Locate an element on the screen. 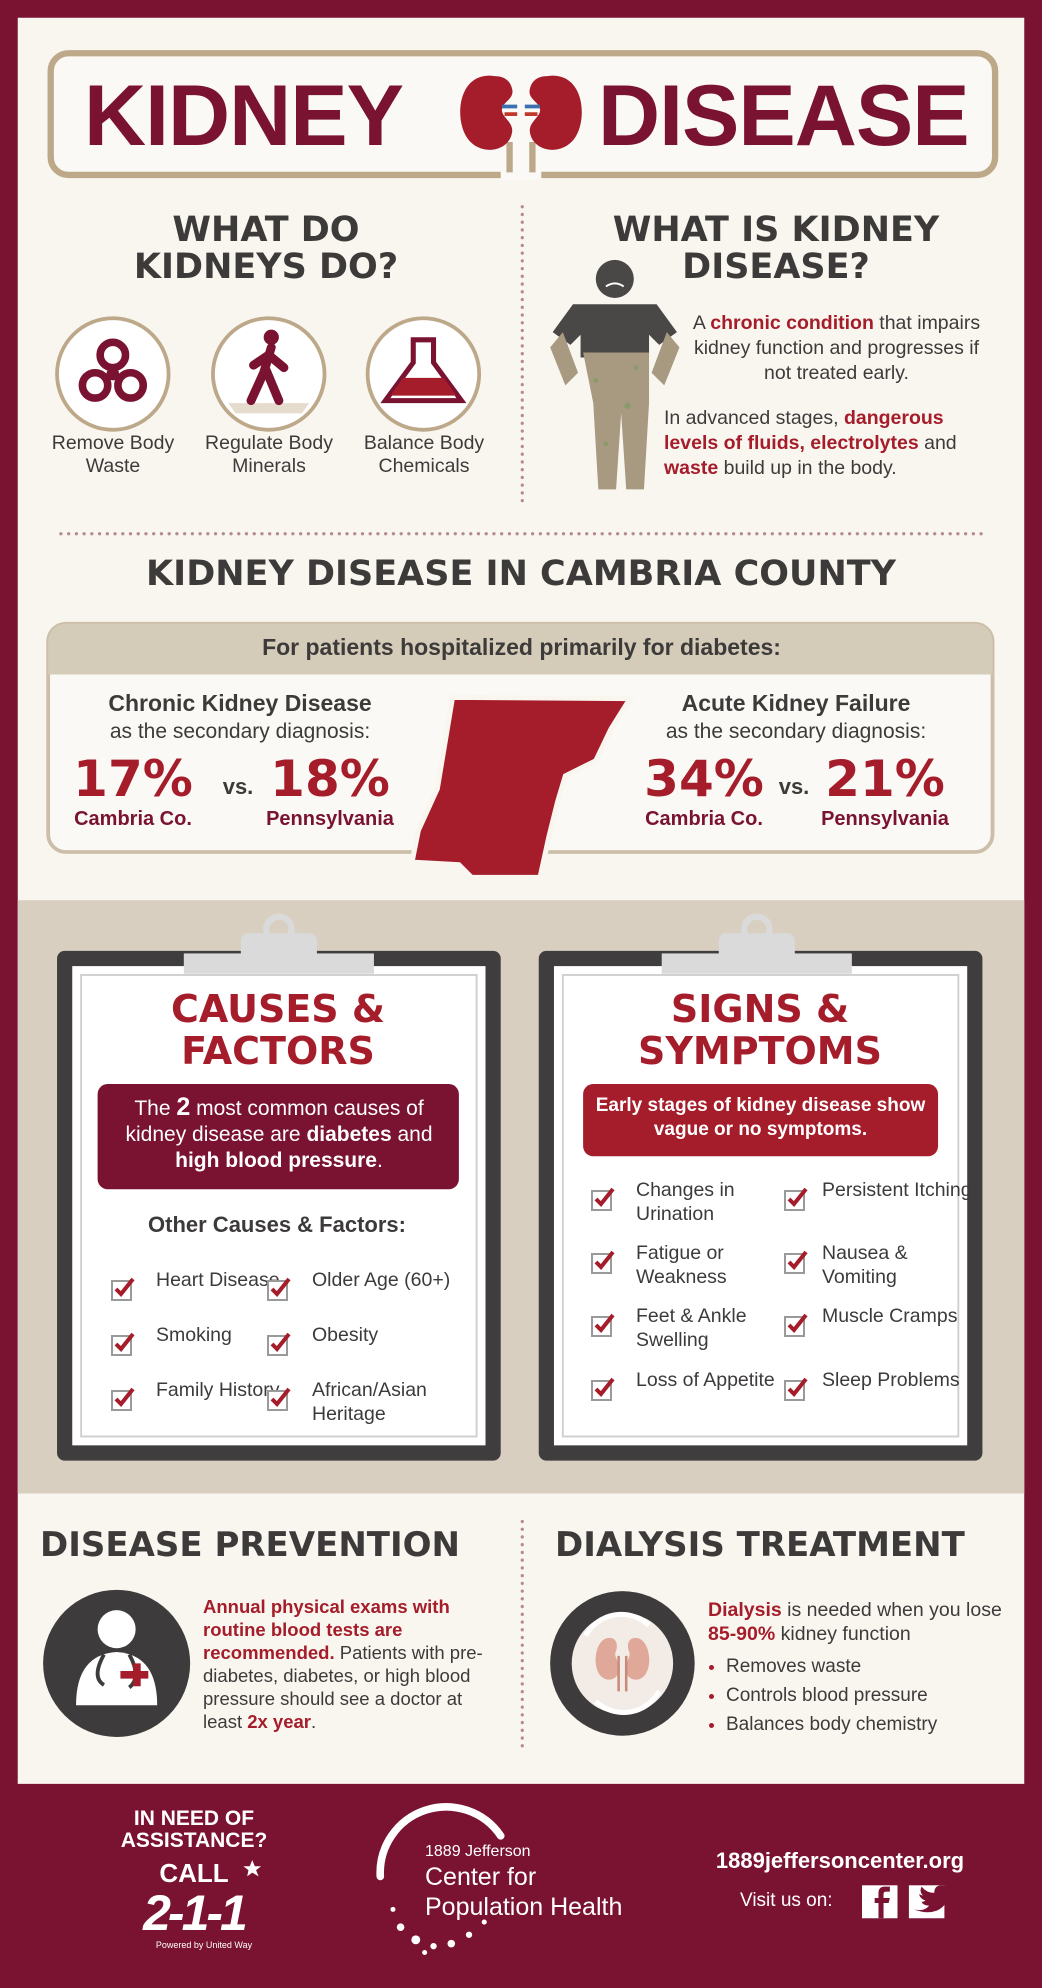  list-item: Muscle Cramps is located at coordinates (890, 1316).